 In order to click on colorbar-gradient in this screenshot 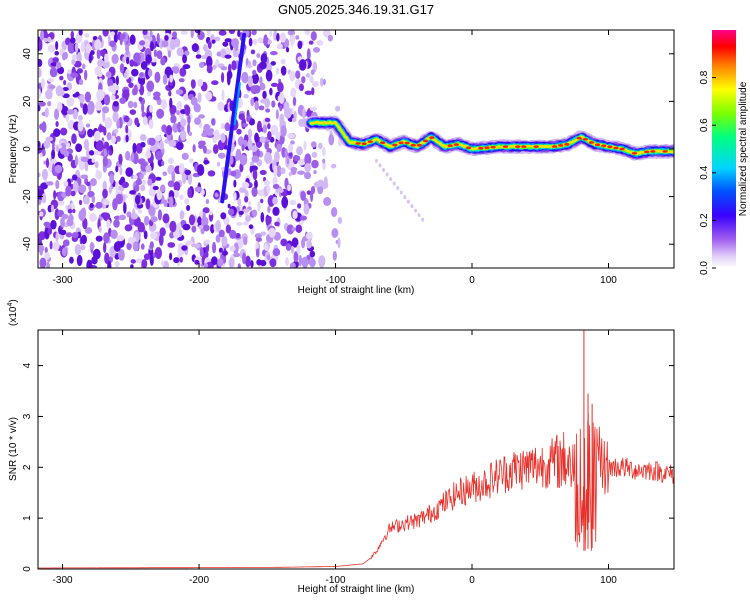, I will do `click(724, 149)`.